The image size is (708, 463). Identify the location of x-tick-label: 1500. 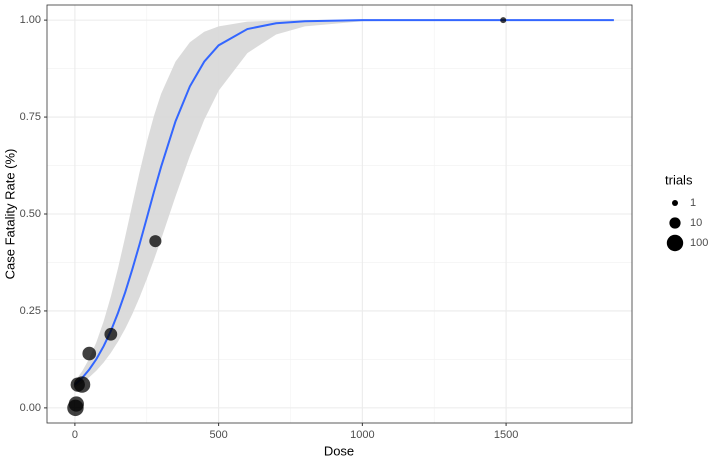
(506, 435).